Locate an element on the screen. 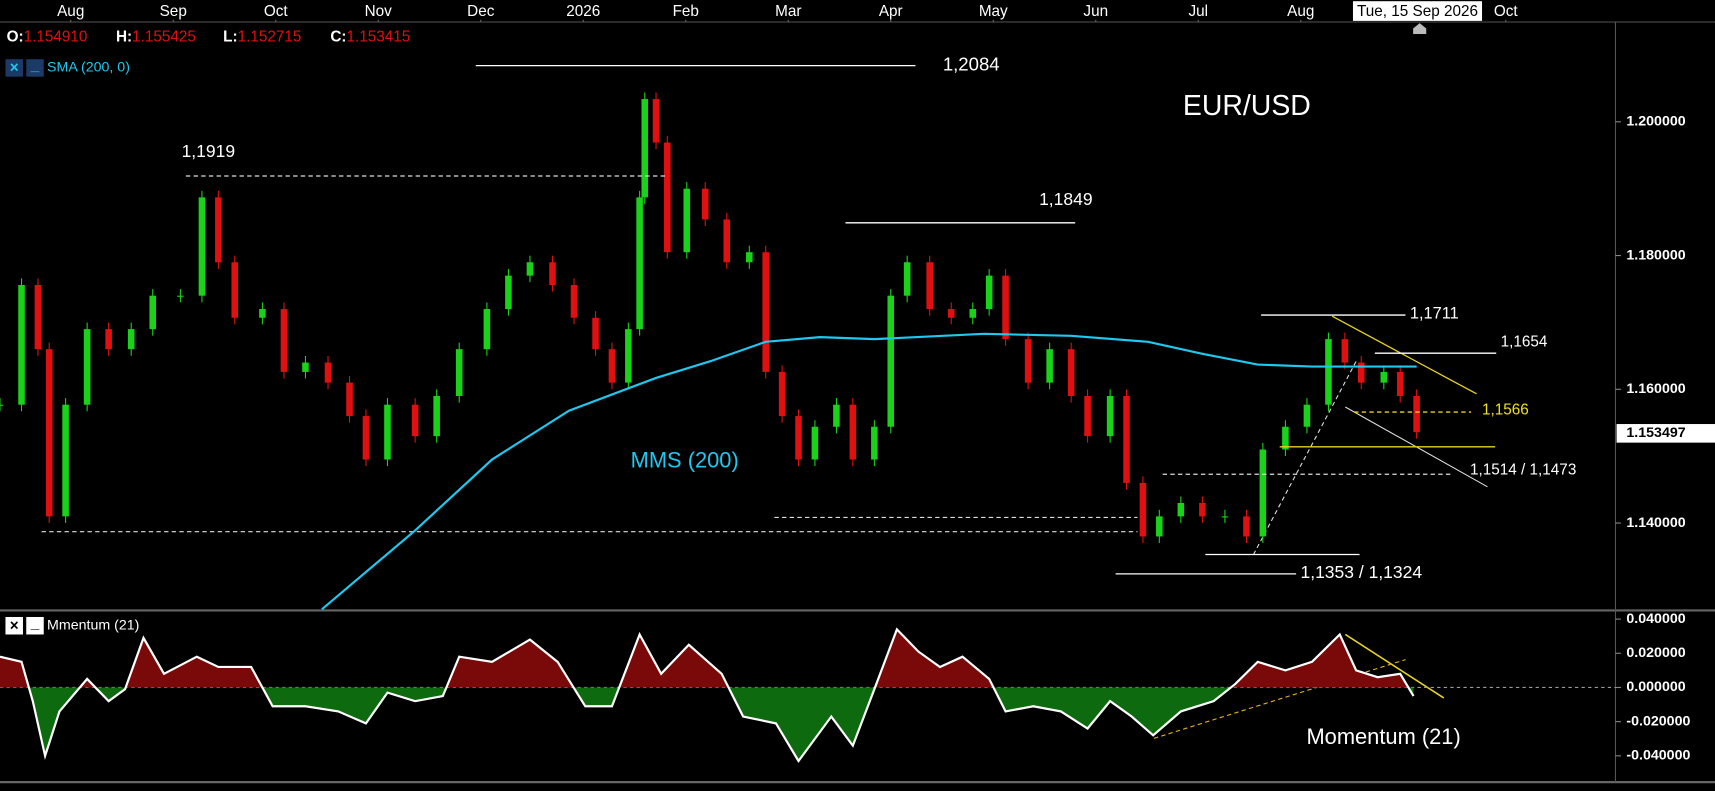 Image resolution: width=1715 pixels, height=791 pixels. ohlc-value: 1.153415 is located at coordinates (378, 36).